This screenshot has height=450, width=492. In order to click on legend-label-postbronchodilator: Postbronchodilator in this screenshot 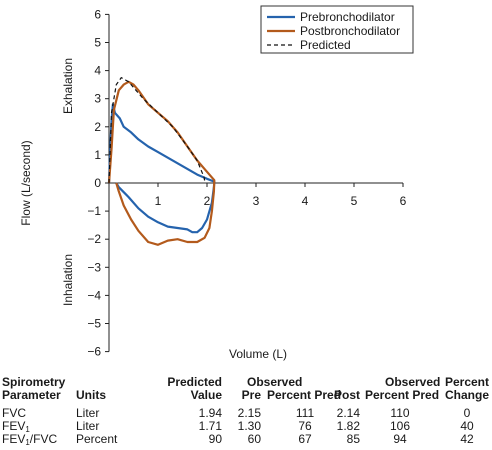, I will do `click(350, 31)`.